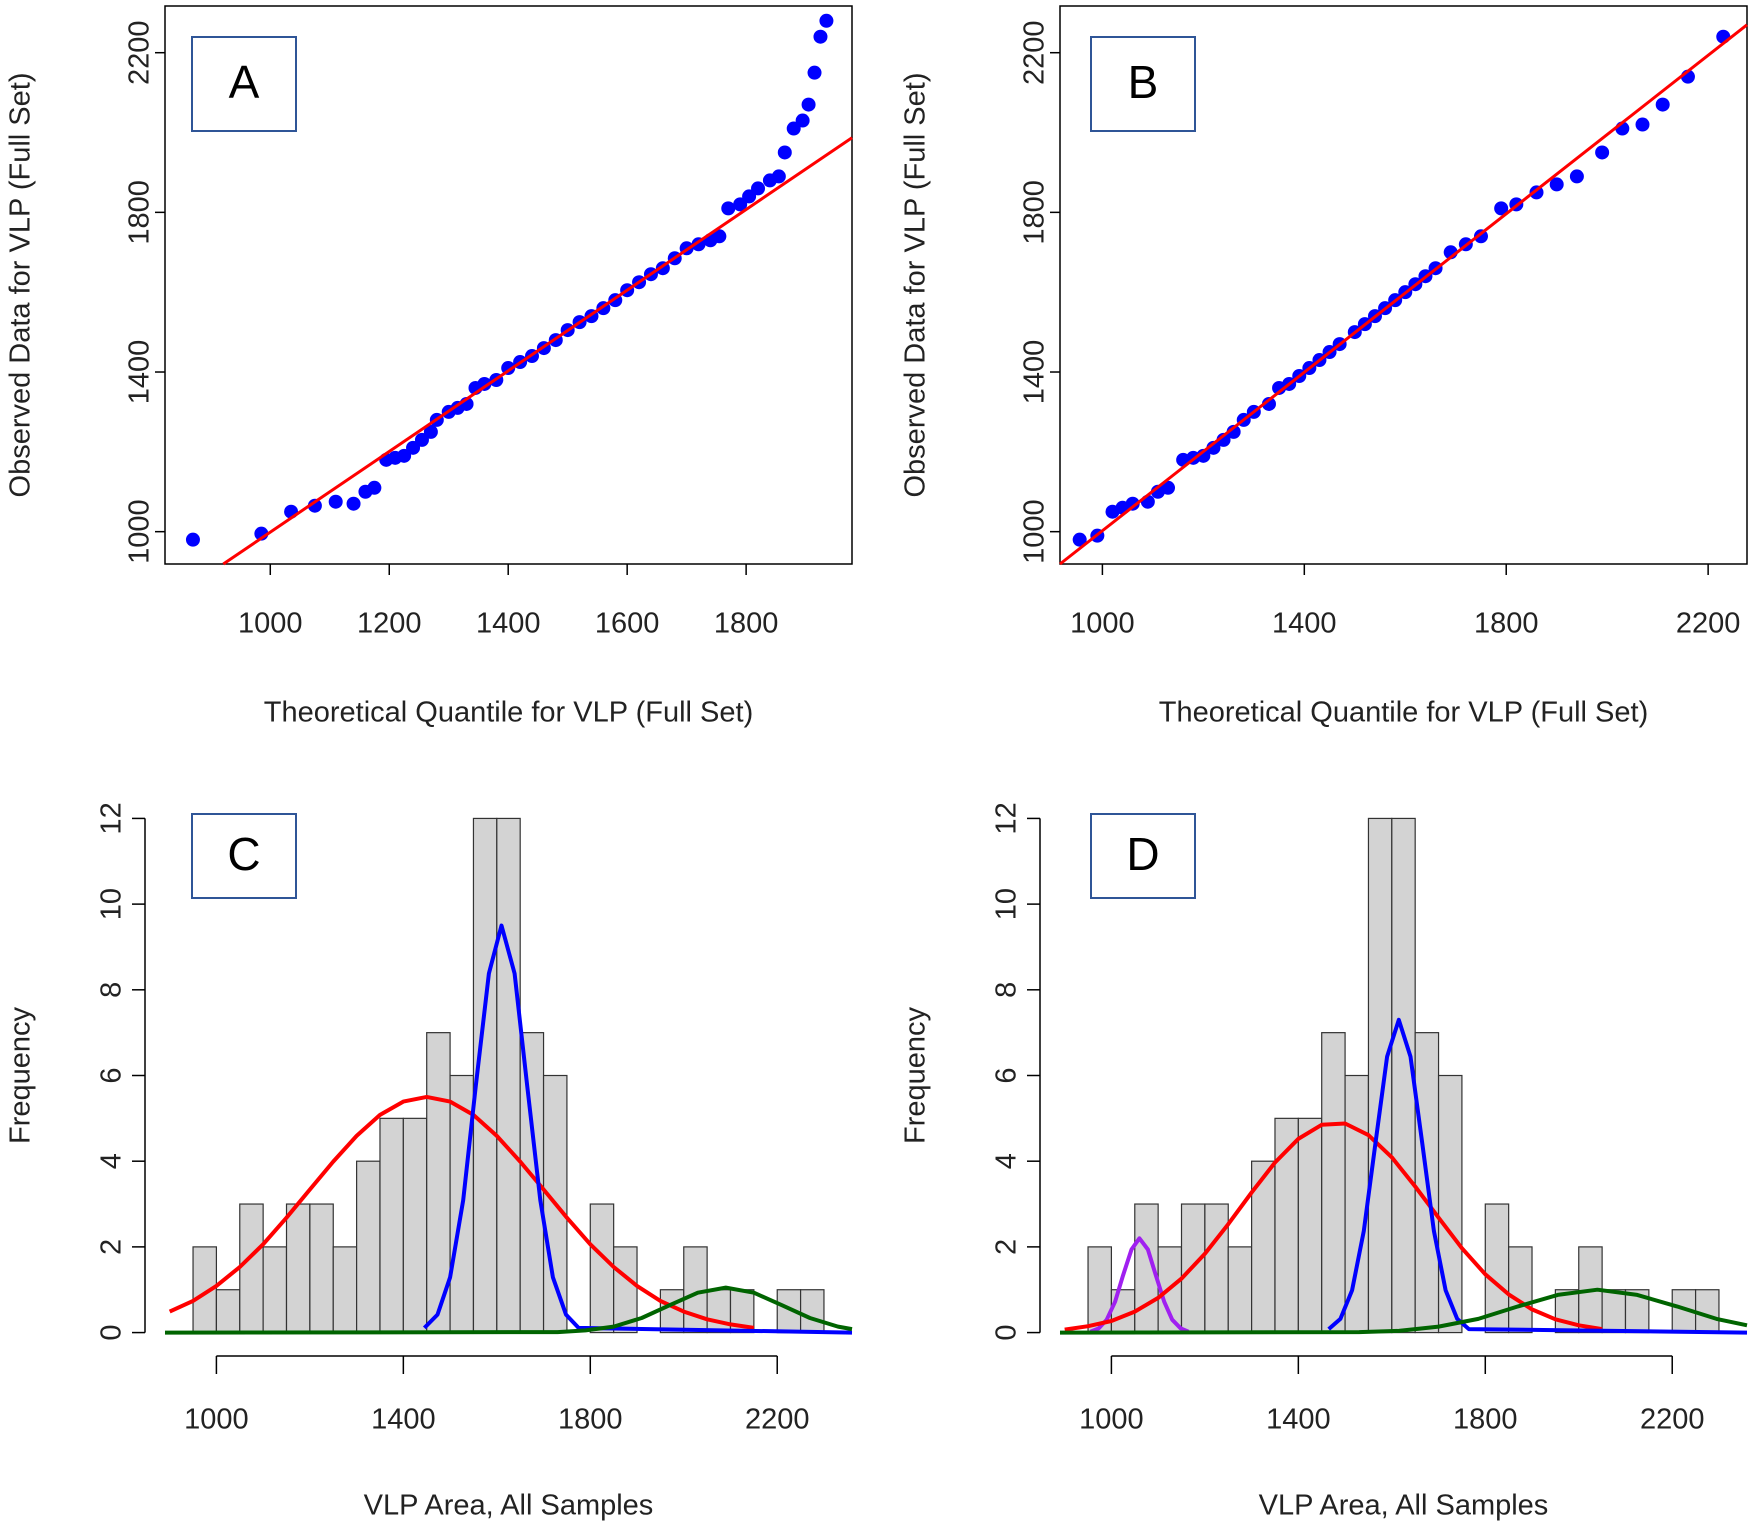  I want to click on panel-label: D, so click(1142, 854).